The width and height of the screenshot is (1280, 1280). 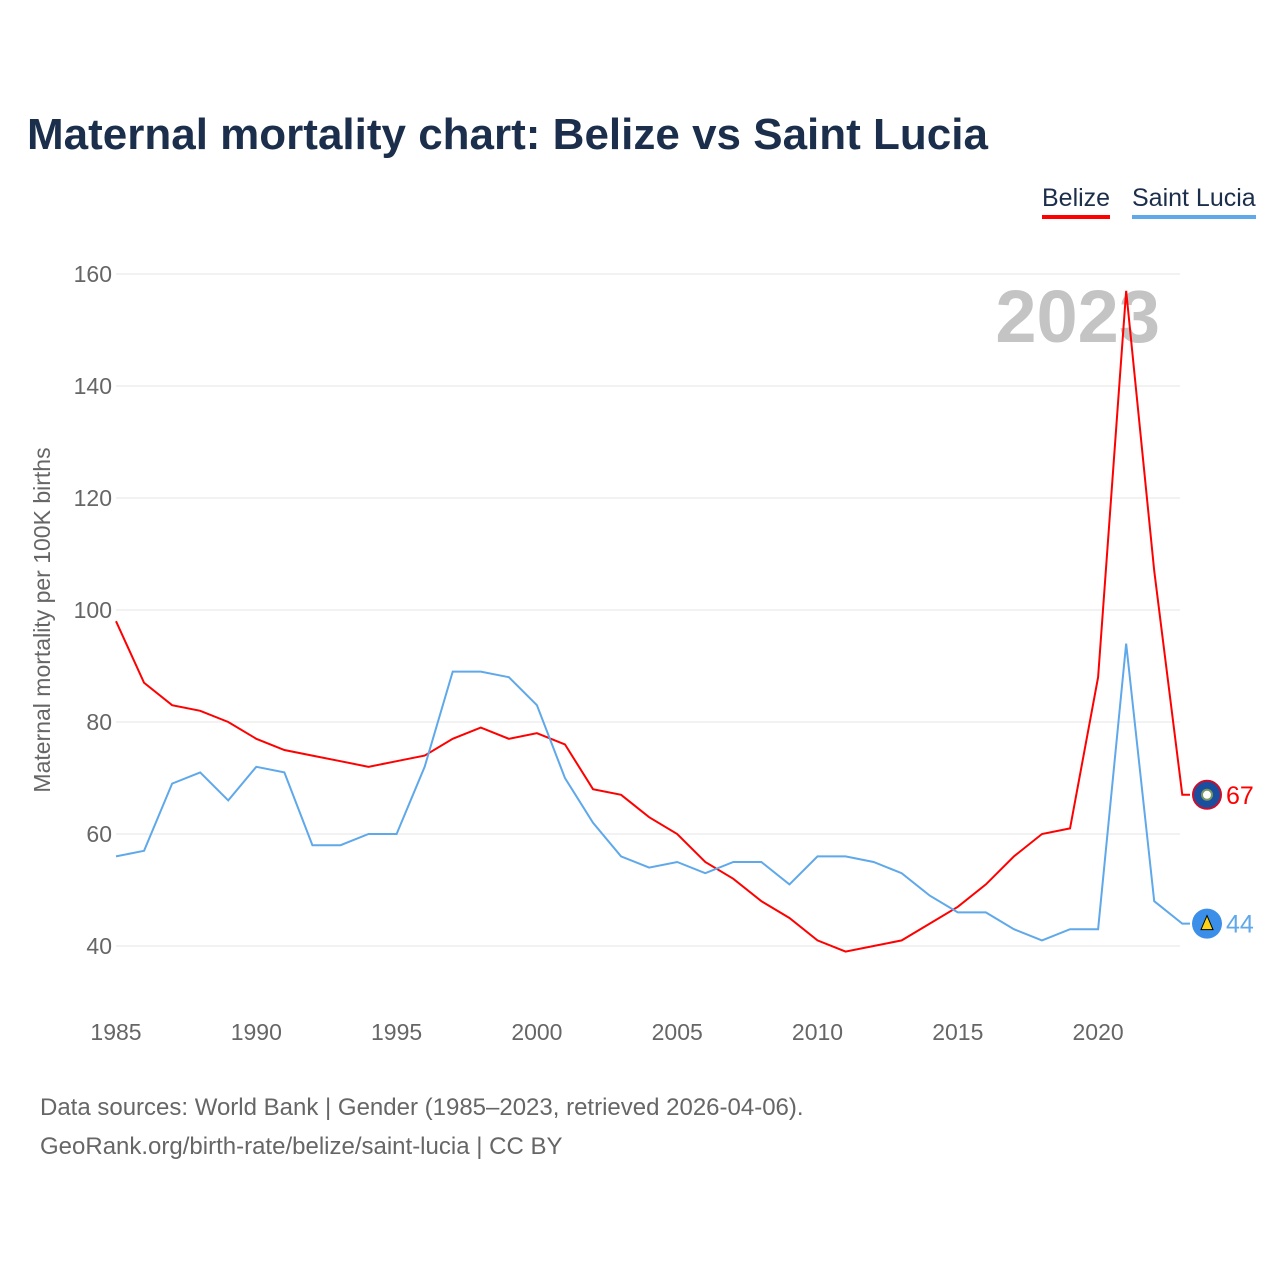 What do you see at coordinates (93, 386) in the screenshot?
I see `y-tick-label: 140` at bounding box center [93, 386].